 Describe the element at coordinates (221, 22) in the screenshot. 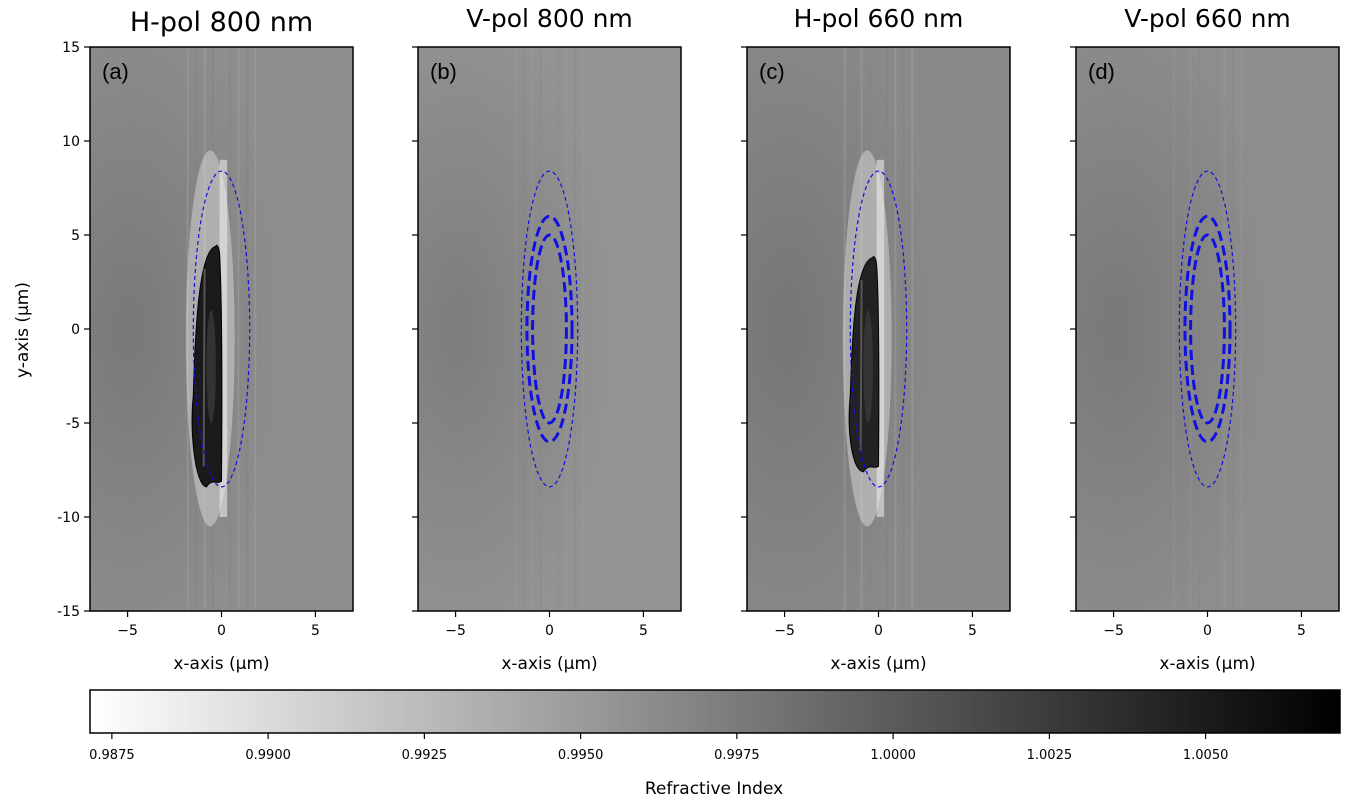

I see `panel-title: H-pol 800 nm` at that location.